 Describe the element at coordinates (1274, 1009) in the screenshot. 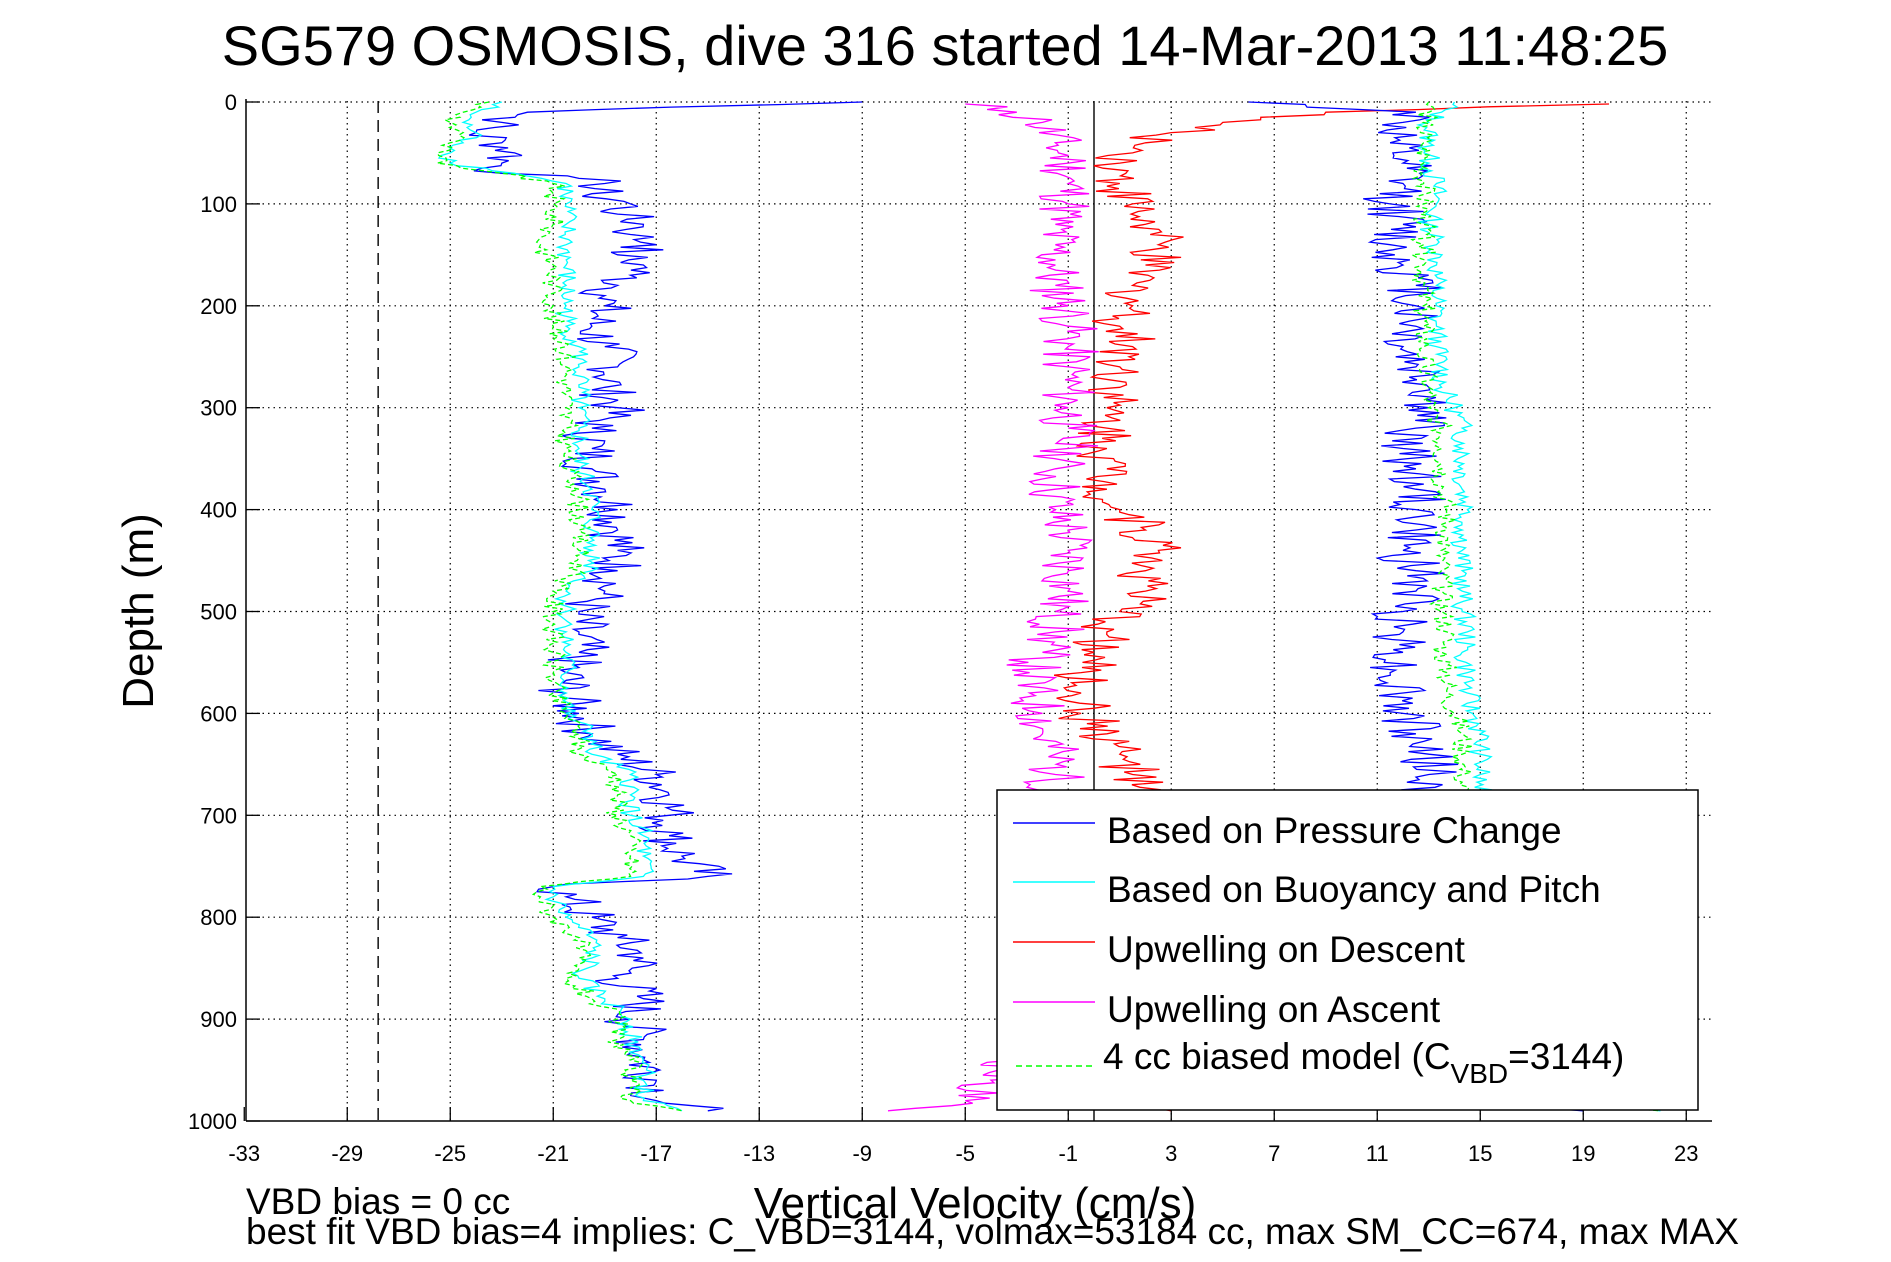

I see `legend-label-upwelling-ascent: Upwelling on Ascent` at that location.